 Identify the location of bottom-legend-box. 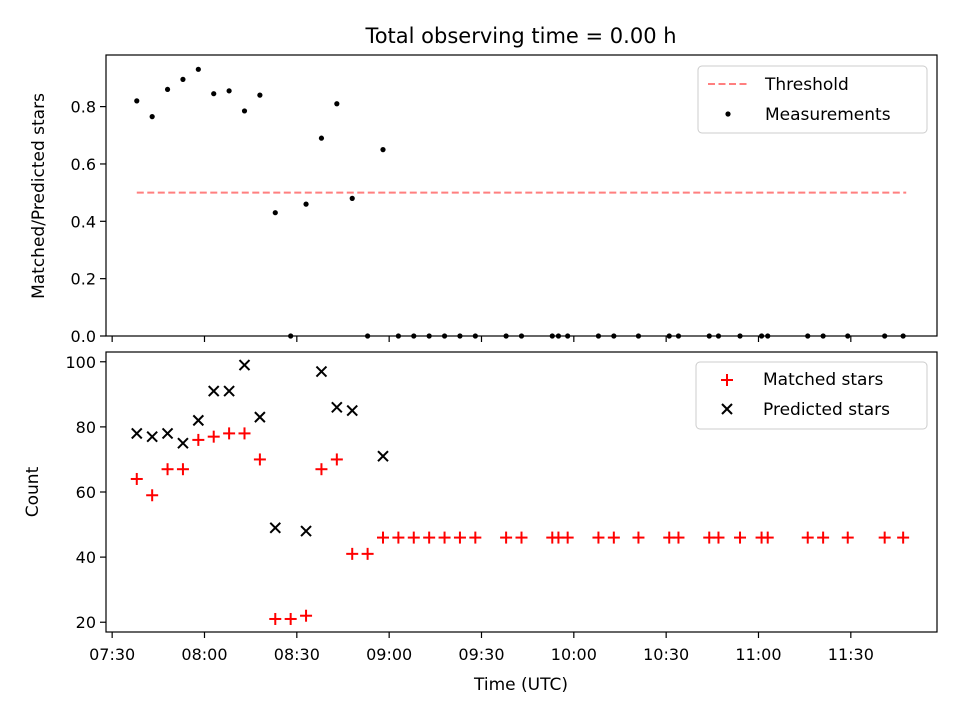
(811, 395).